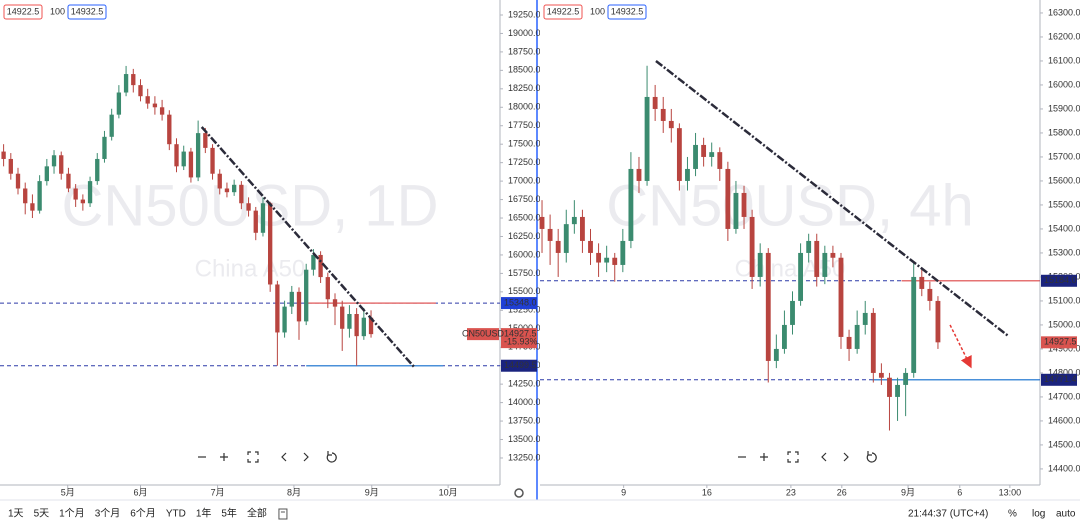  What do you see at coordinates (1064, 228) in the screenshot?
I see `y-tick-label: 15400.0` at bounding box center [1064, 228].